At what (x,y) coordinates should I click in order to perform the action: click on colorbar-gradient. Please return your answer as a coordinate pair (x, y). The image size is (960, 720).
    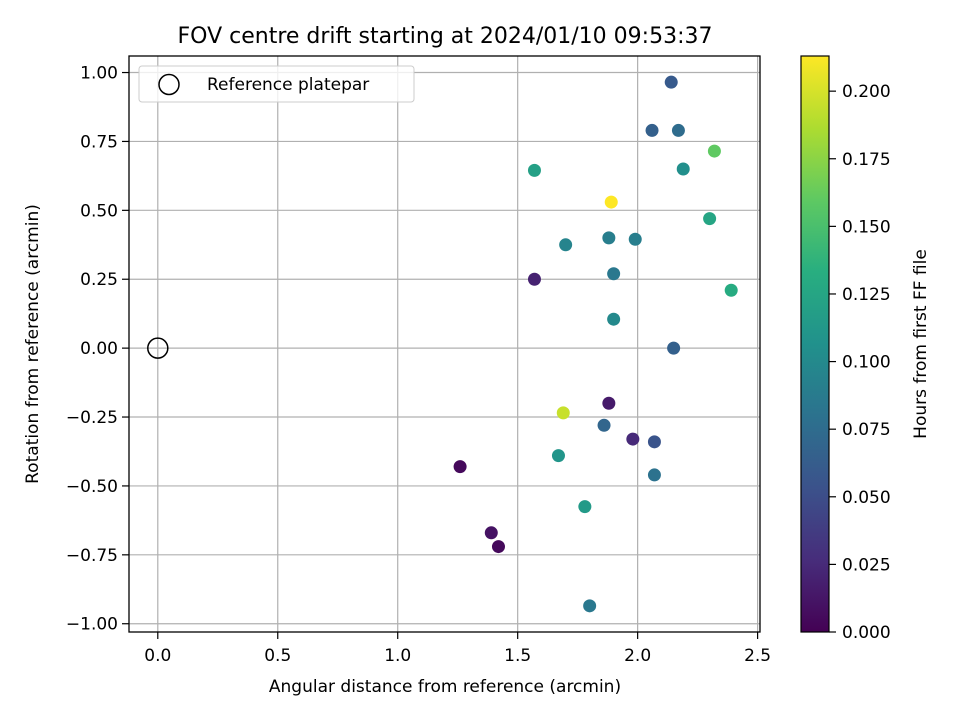
    Looking at the image, I should click on (815, 344).